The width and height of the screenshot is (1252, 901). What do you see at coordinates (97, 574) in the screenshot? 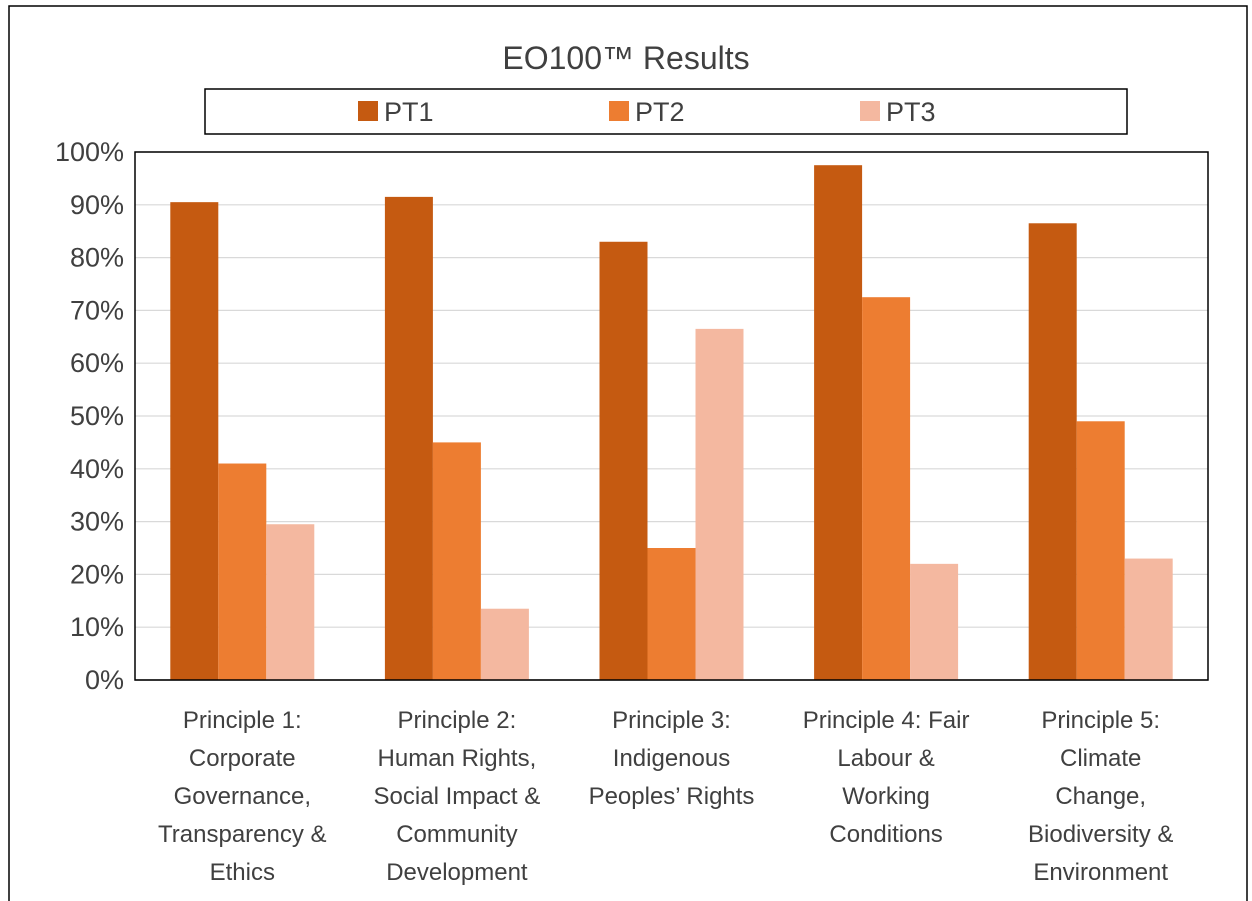
I see `y-tick-label: 20%` at bounding box center [97, 574].